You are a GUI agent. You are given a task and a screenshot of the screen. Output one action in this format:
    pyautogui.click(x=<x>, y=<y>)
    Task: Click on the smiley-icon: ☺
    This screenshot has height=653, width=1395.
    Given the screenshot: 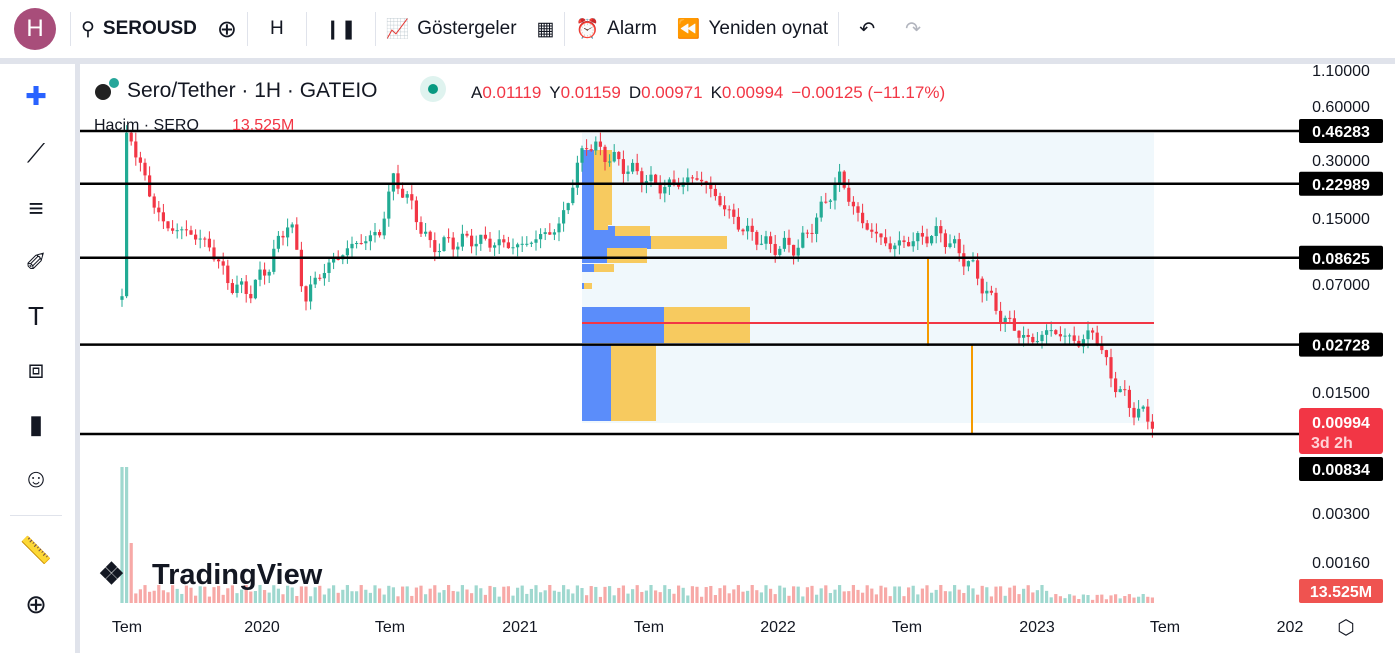 What is the action you would take?
    pyautogui.click(x=36, y=477)
    